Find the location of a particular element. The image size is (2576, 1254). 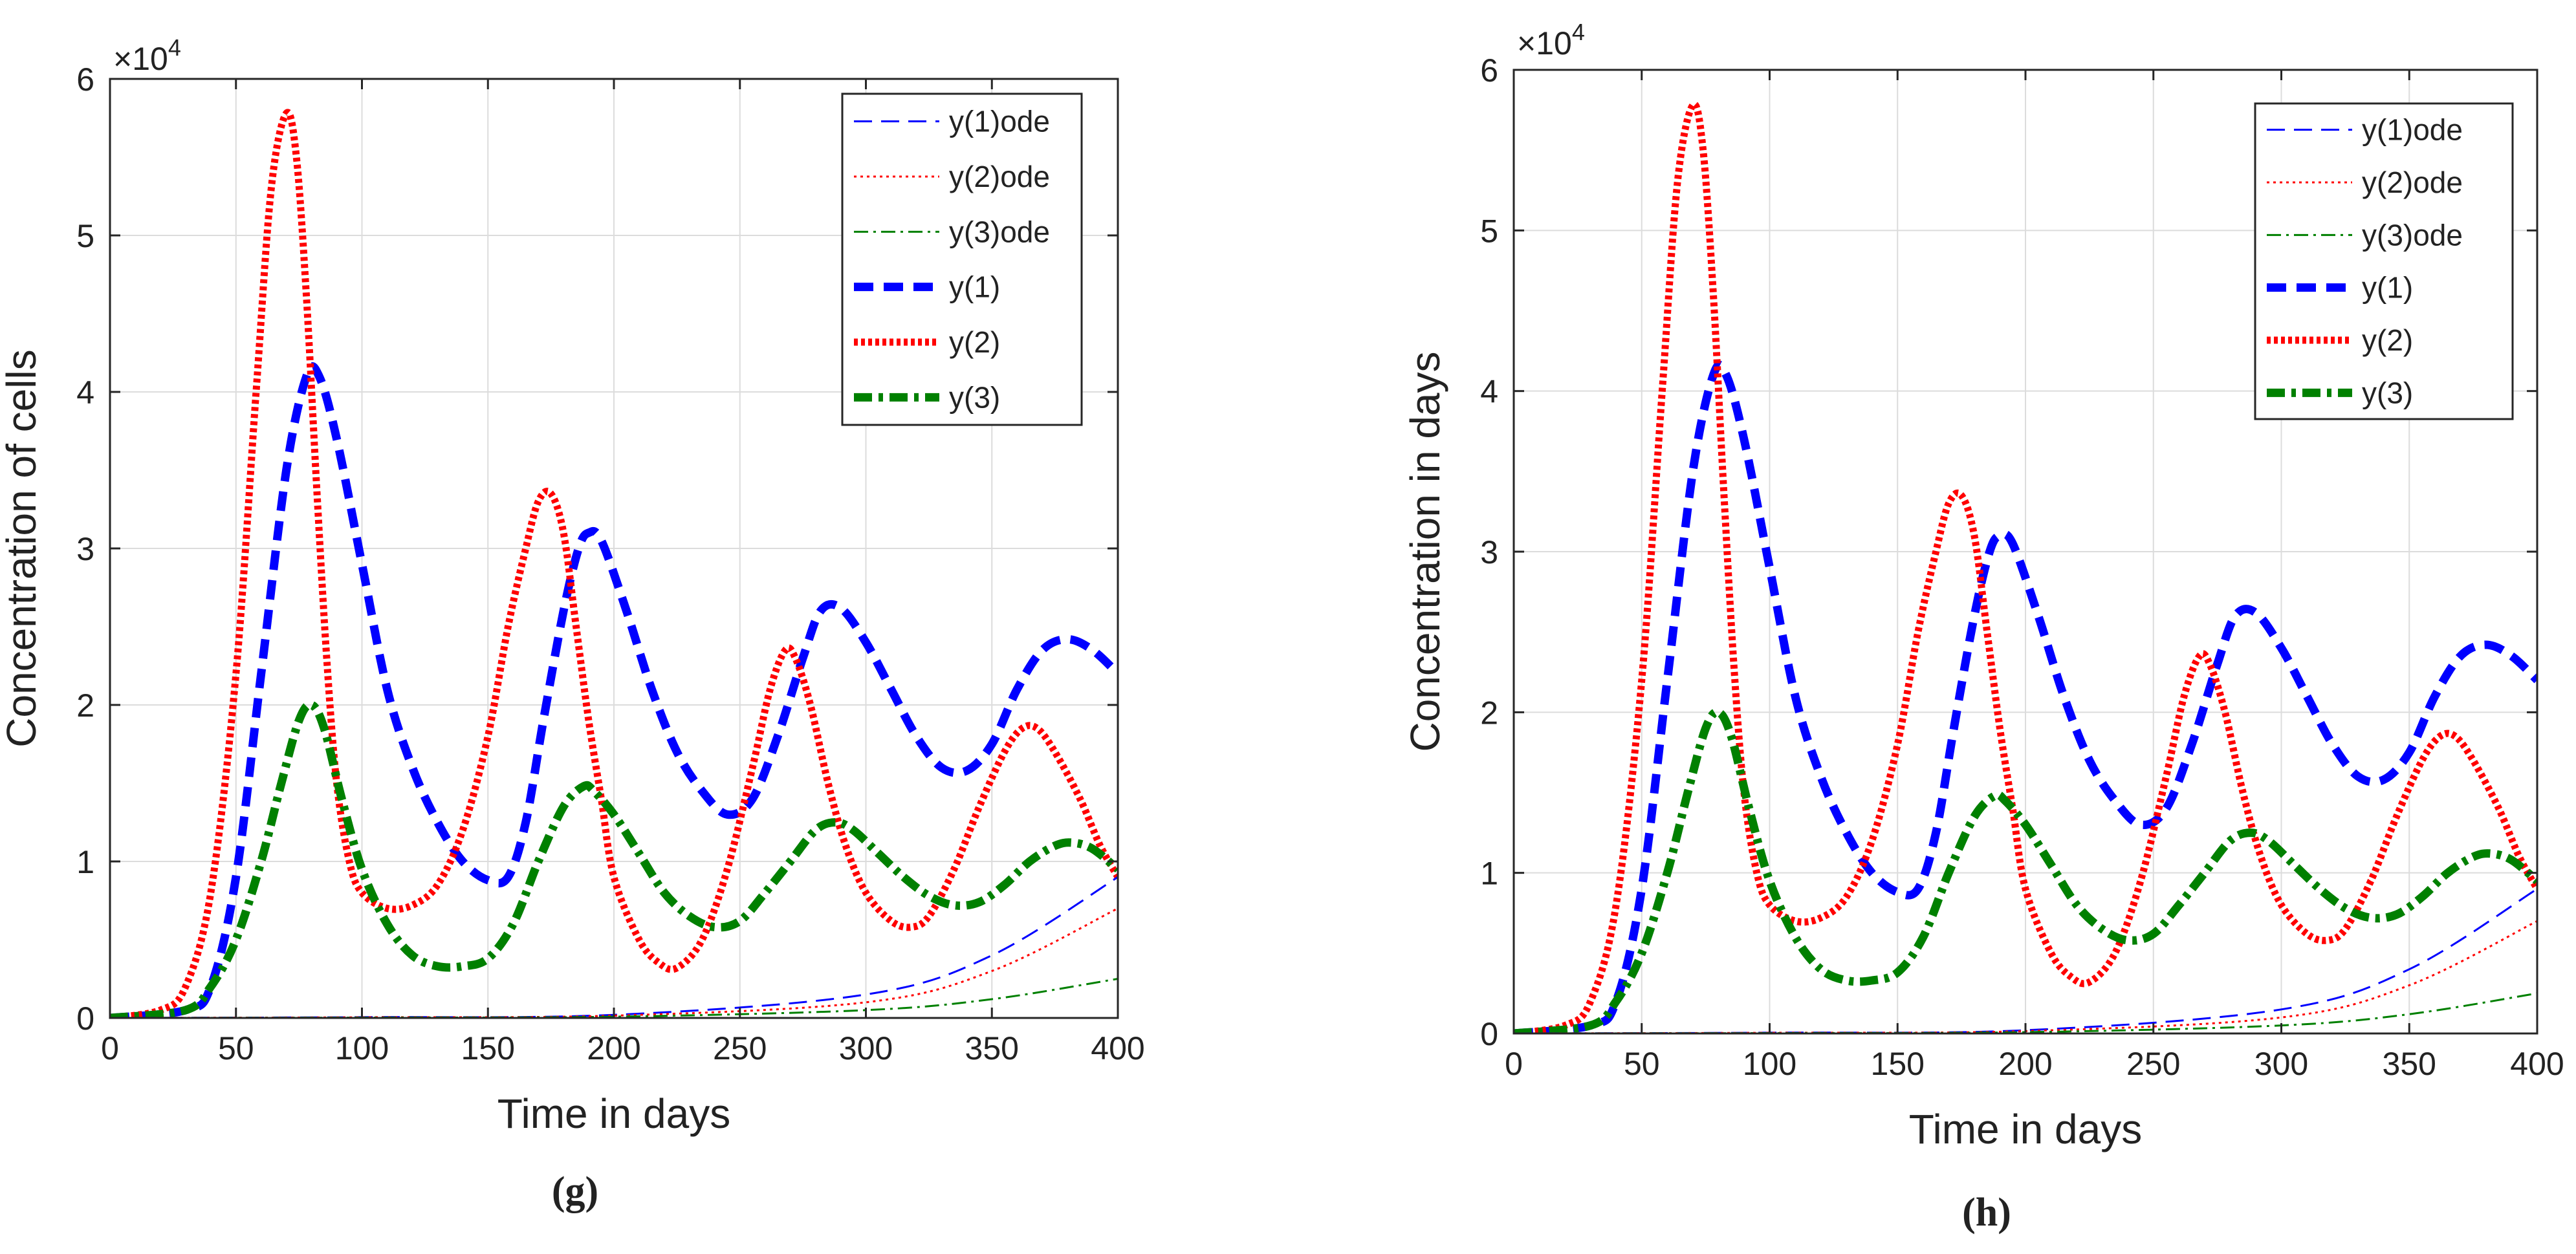

panel-label: (h) is located at coordinates (1986, 1213).